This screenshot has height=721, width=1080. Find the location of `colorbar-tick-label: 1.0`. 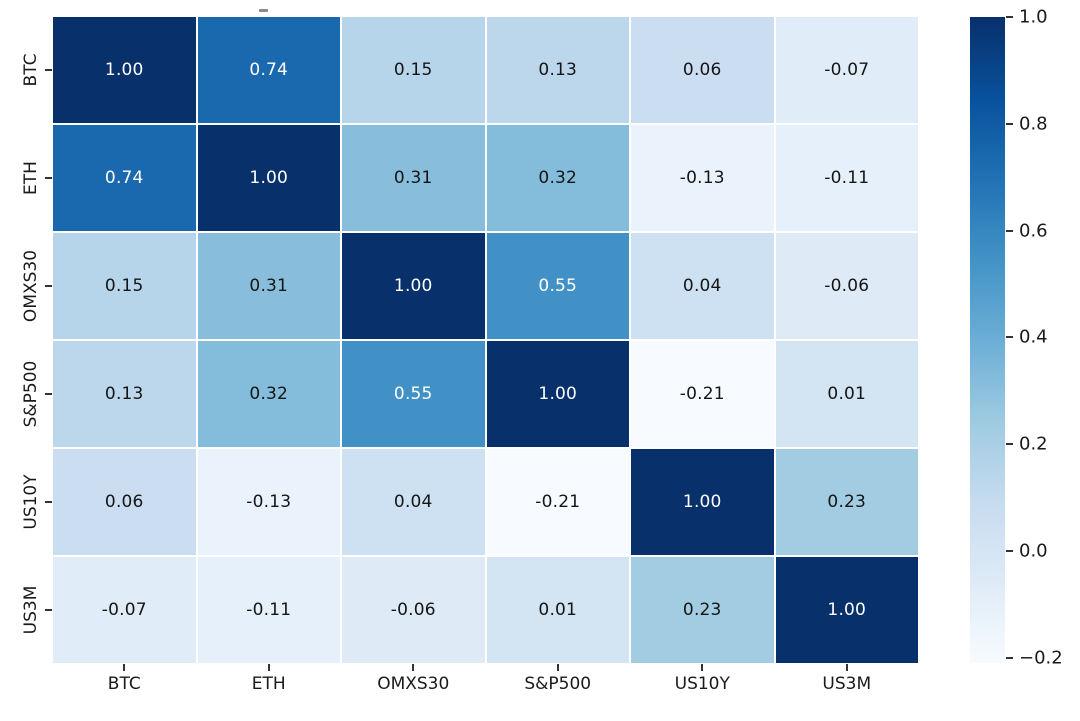

colorbar-tick-label: 1.0 is located at coordinates (1033, 17).